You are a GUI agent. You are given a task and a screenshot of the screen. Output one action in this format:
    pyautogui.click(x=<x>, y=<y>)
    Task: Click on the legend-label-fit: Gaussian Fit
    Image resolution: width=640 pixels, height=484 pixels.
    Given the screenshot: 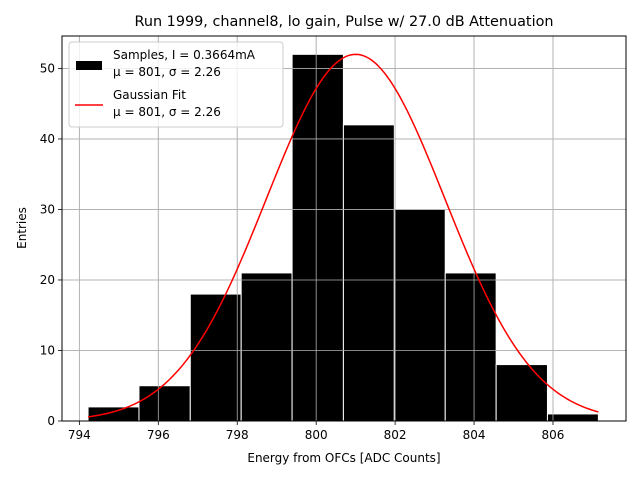 What is the action you would take?
    pyautogui.click(x=149, y=95)
    